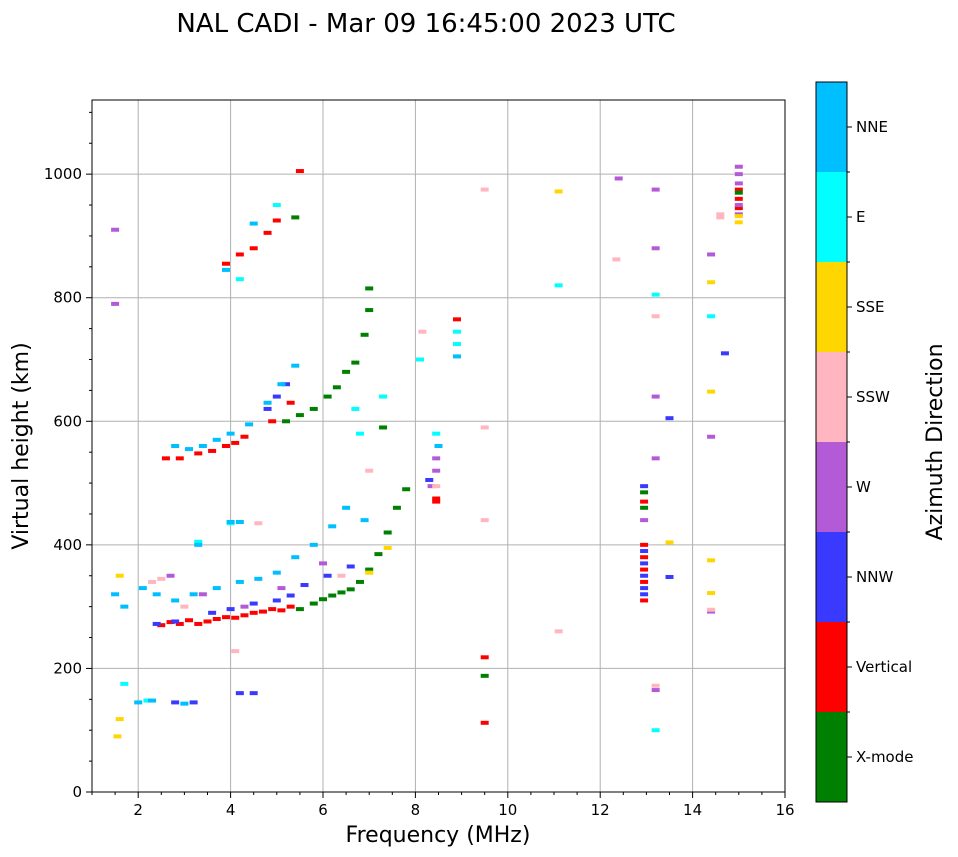 This screenshot has width=958, height=857. Describe the element at coordinates (831, 487) in the screenshot. I see `colorbar-swatch` at that location.